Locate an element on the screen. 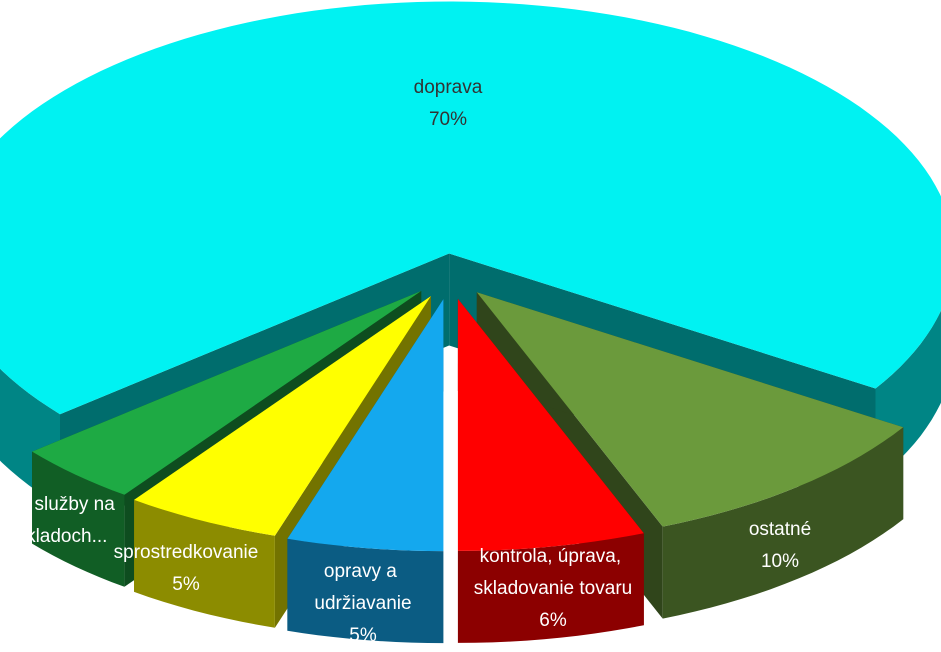  category-label: doprava is located at coordinates (448, 87).